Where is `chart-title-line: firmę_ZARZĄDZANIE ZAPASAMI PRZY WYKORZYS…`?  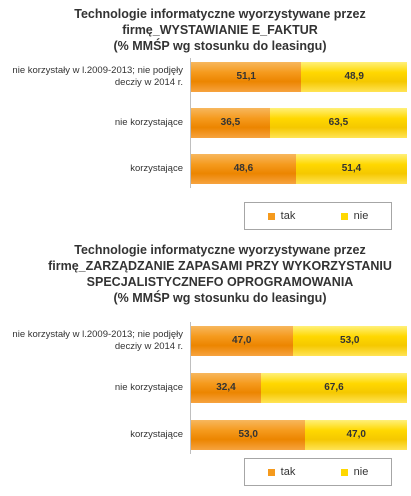
chart-title-line: firmę_ZARZĄDZANIE ZAPASAMI PRZY WYKORZYS… is located at coordinates (220, 266).